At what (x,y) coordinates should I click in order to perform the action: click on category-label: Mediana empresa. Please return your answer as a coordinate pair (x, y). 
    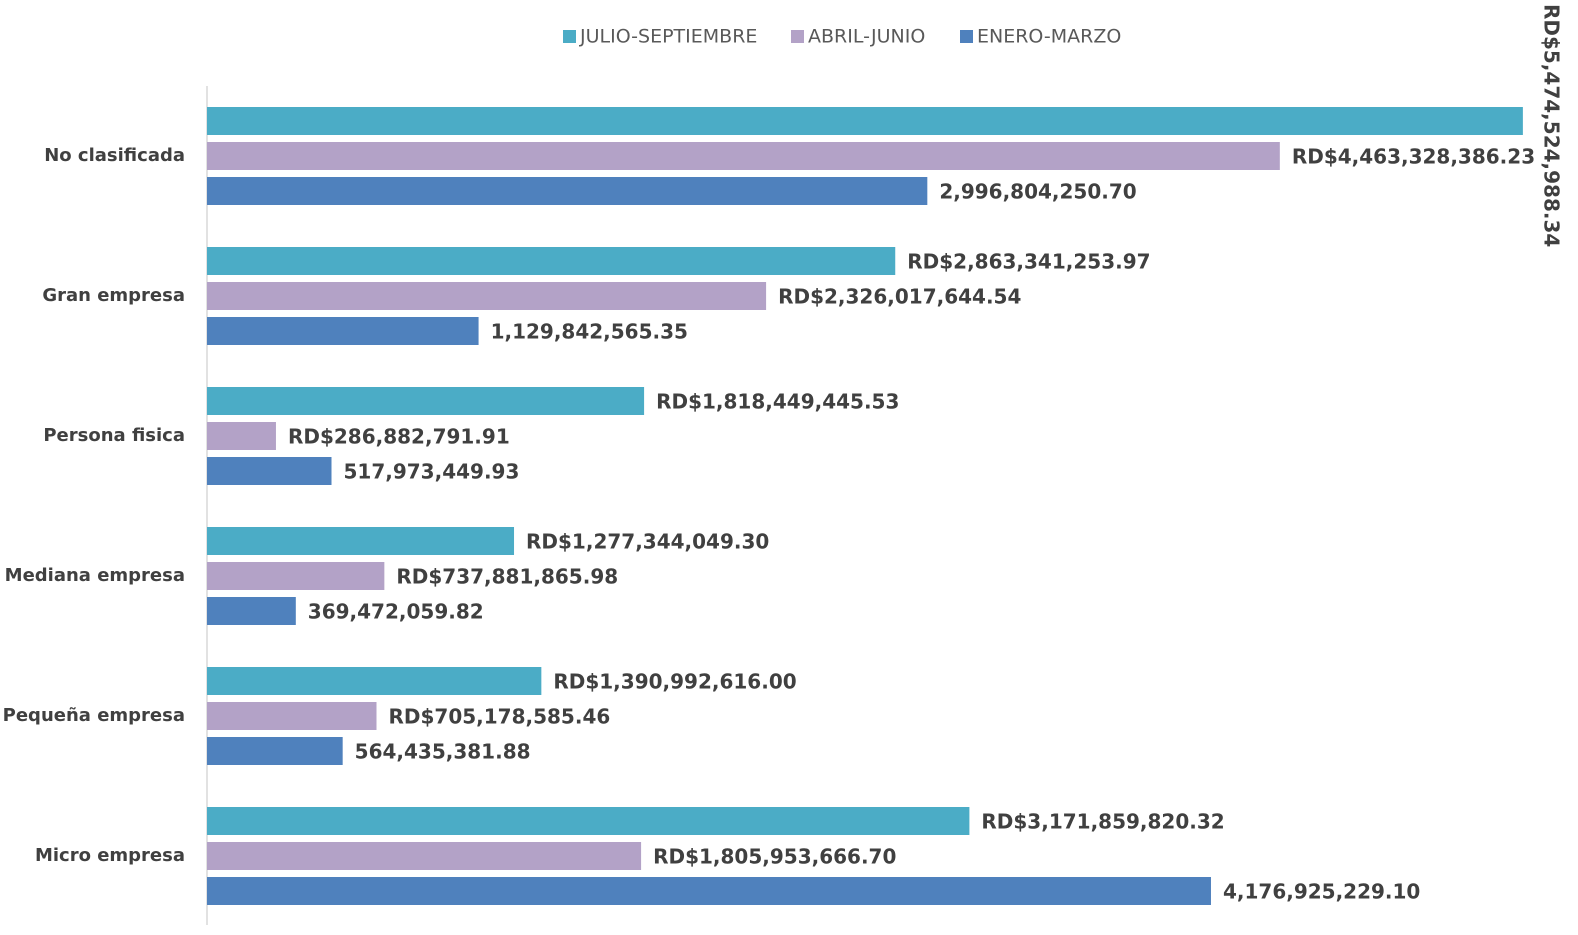
    Looking at the image, I should click on (95, 575).